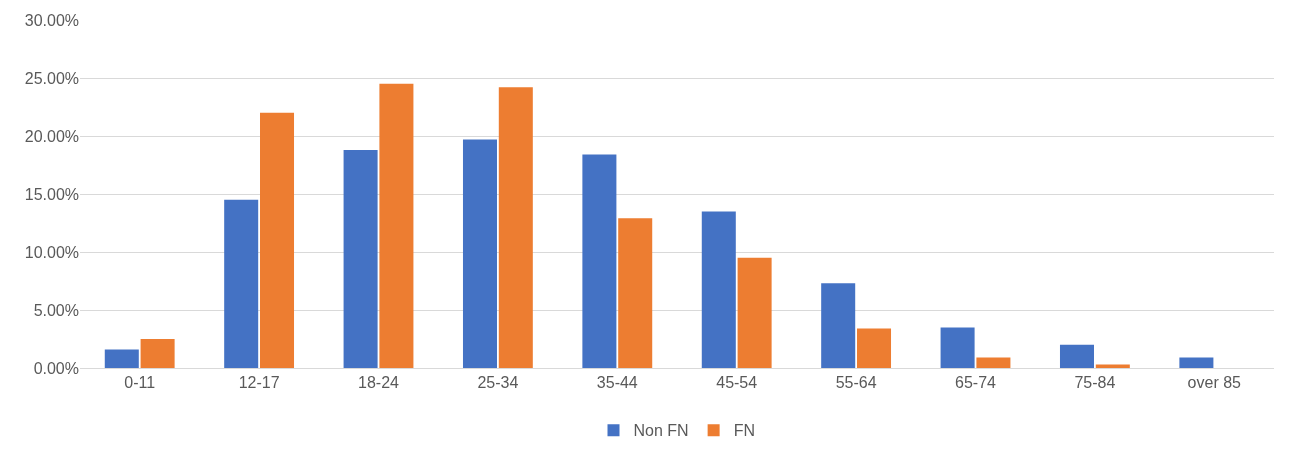  Describe the element at coordinates (661, 431) in the screenshot. I see `legend-label: Non FN` at that location.